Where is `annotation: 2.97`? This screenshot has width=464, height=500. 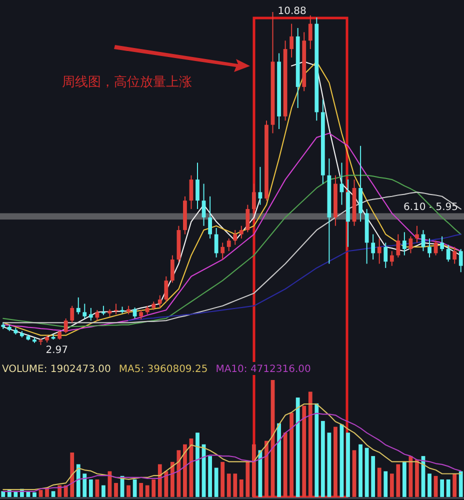 annotation: 2.97 is located at coordinates (57, 350).